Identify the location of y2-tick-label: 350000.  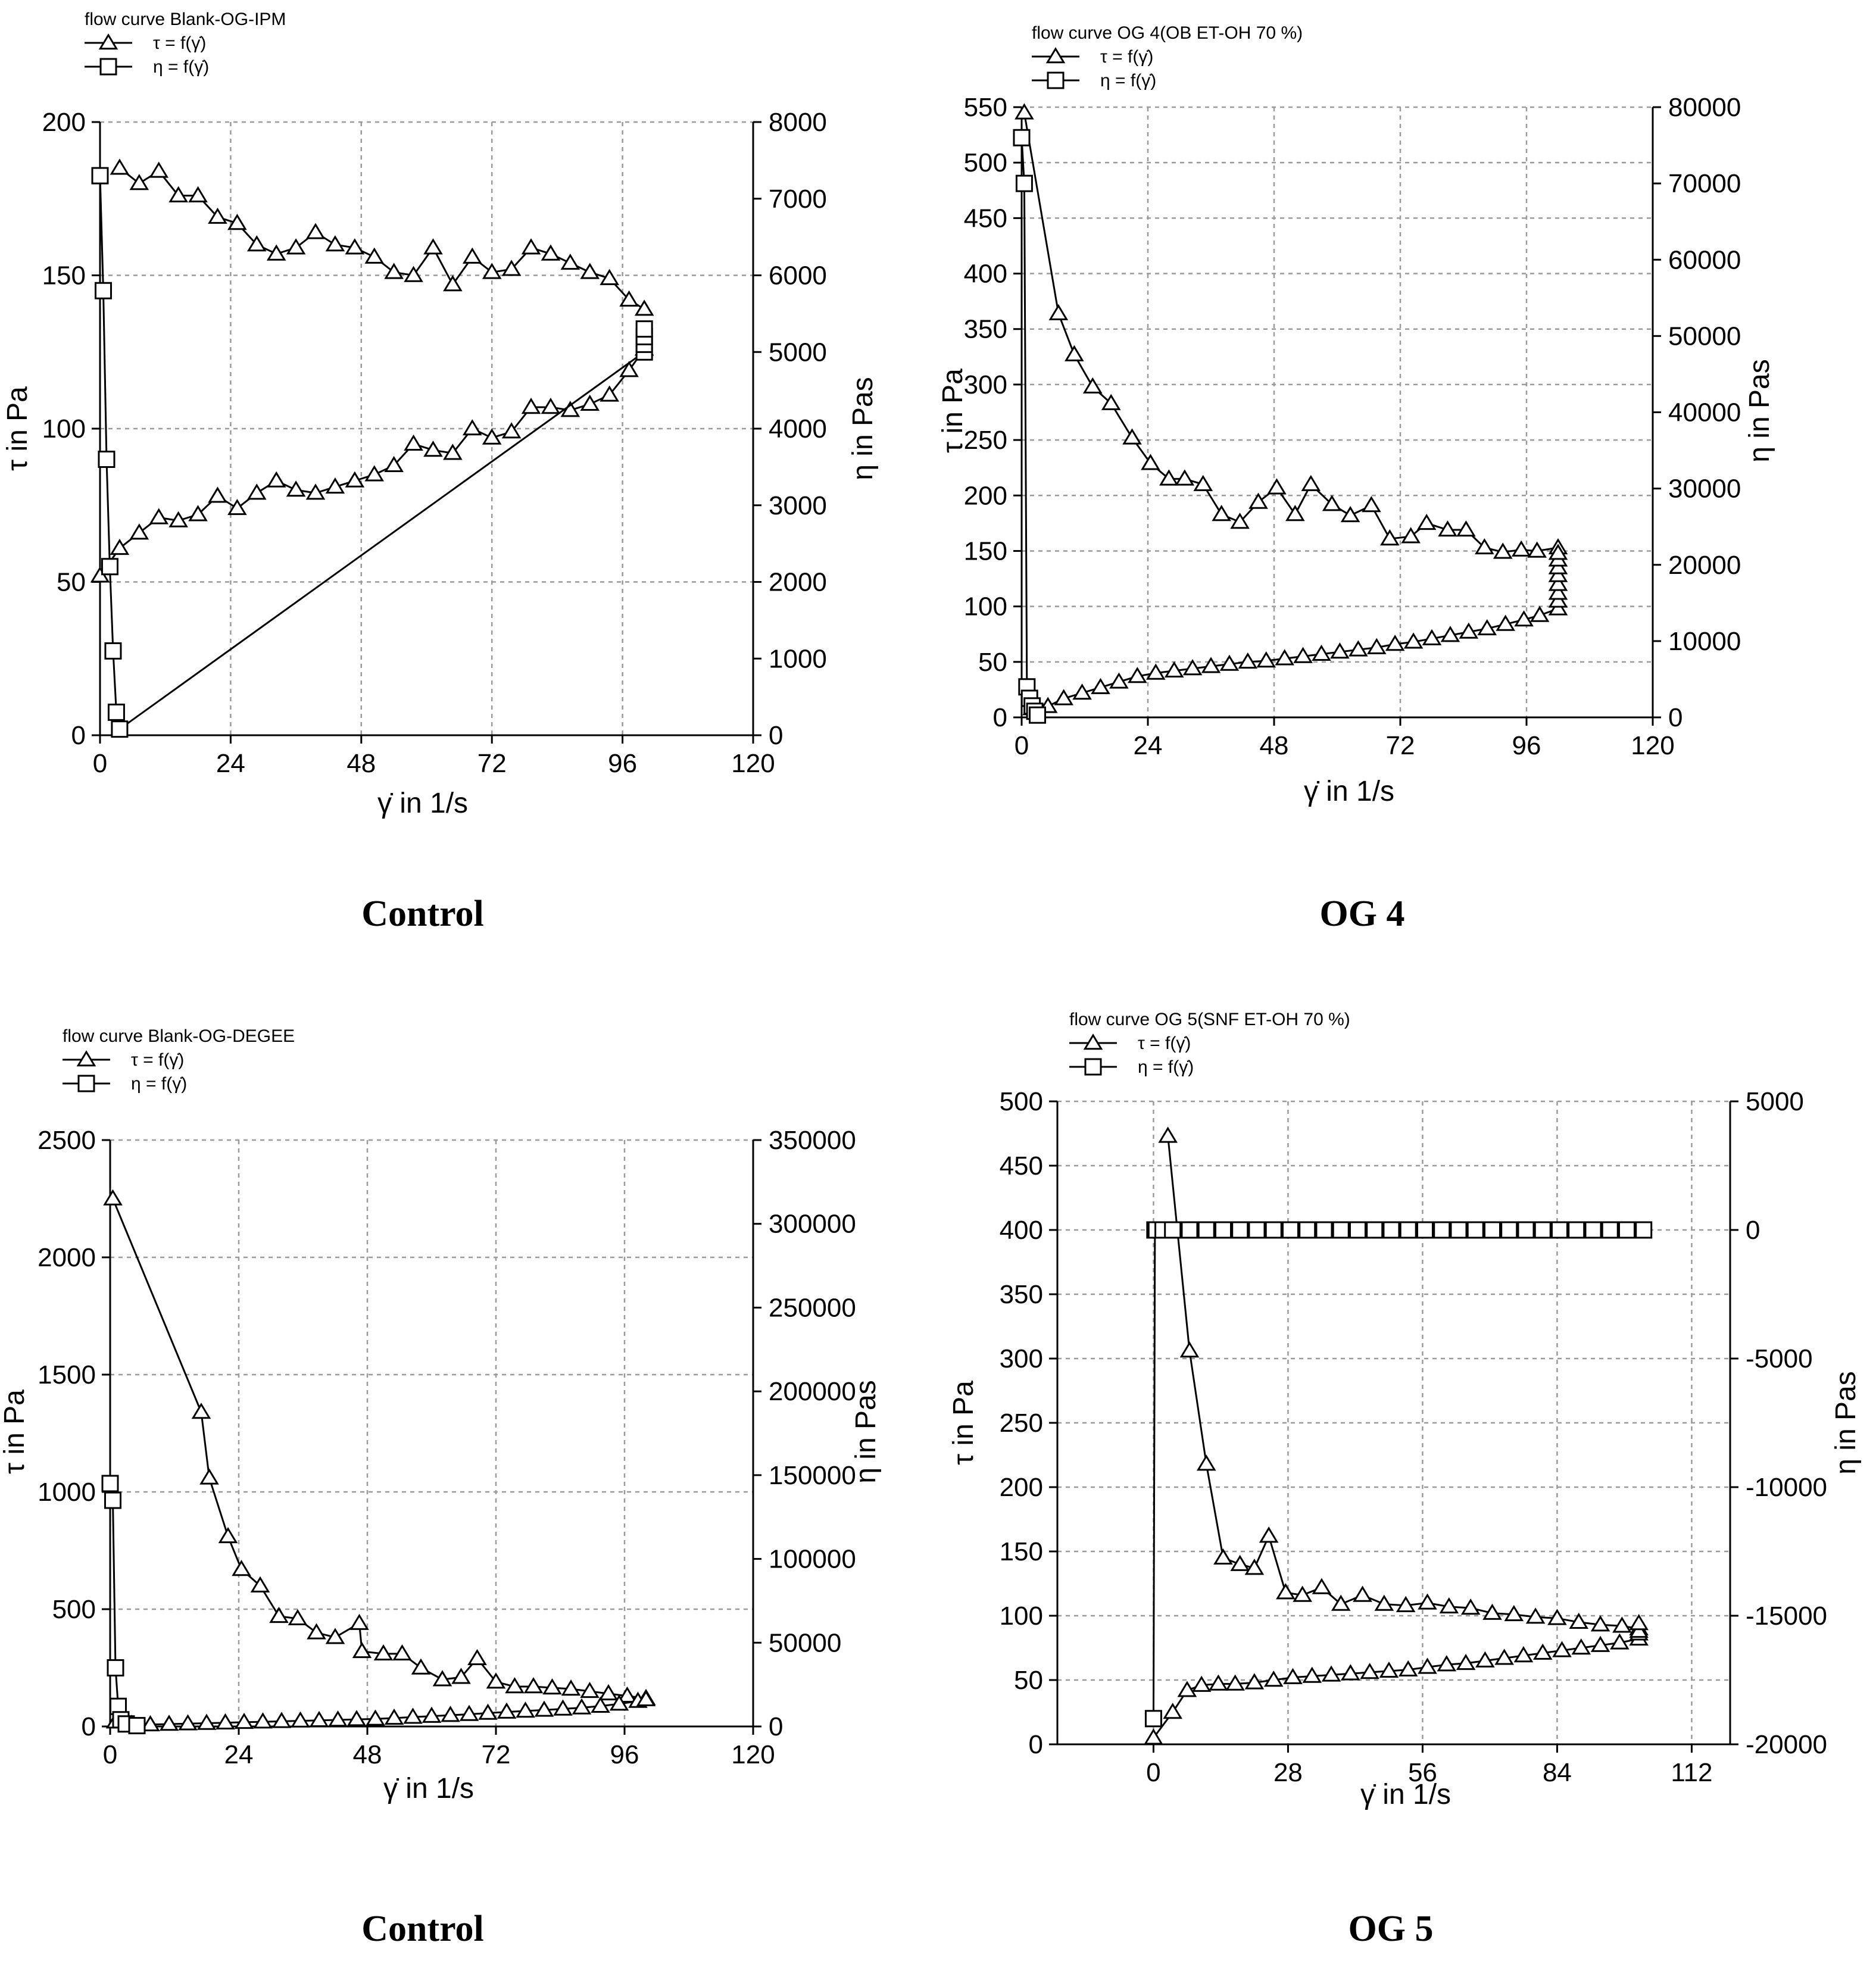
(812, 1141).